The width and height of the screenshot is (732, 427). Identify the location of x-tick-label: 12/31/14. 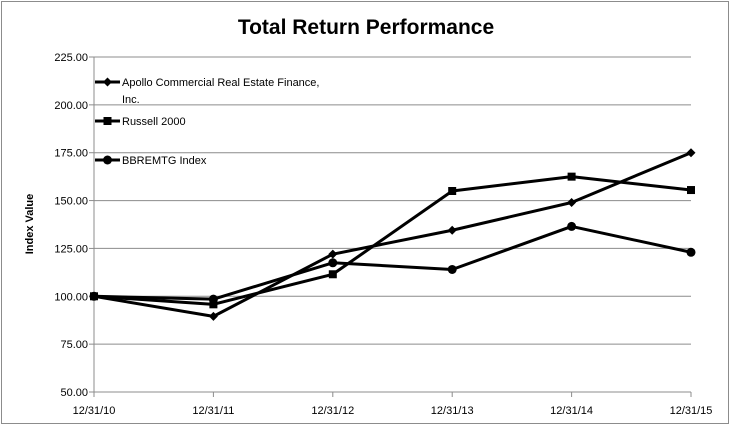
(571, 411).